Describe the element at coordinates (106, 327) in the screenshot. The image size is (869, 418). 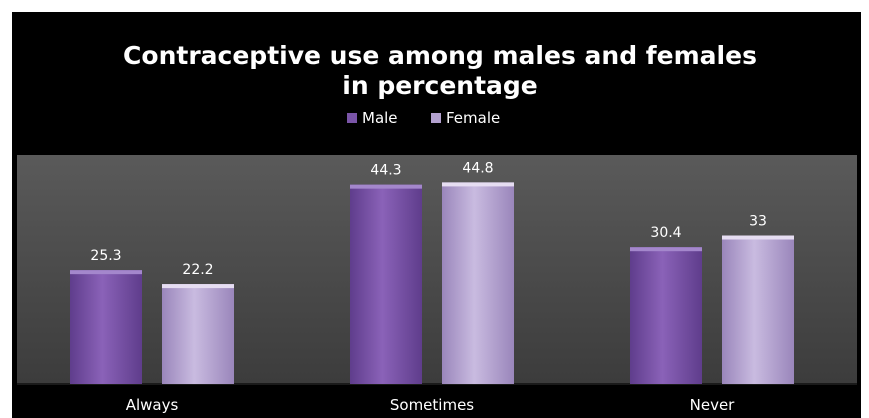
I see `bar-male-always` at that location.